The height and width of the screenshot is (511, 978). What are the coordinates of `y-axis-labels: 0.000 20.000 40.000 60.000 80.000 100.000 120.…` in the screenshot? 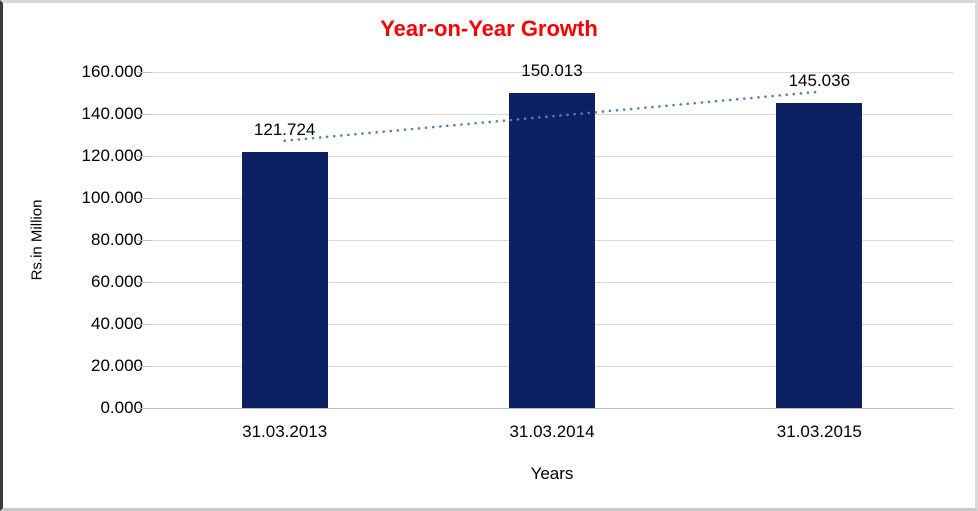 It's located at (88, 239).